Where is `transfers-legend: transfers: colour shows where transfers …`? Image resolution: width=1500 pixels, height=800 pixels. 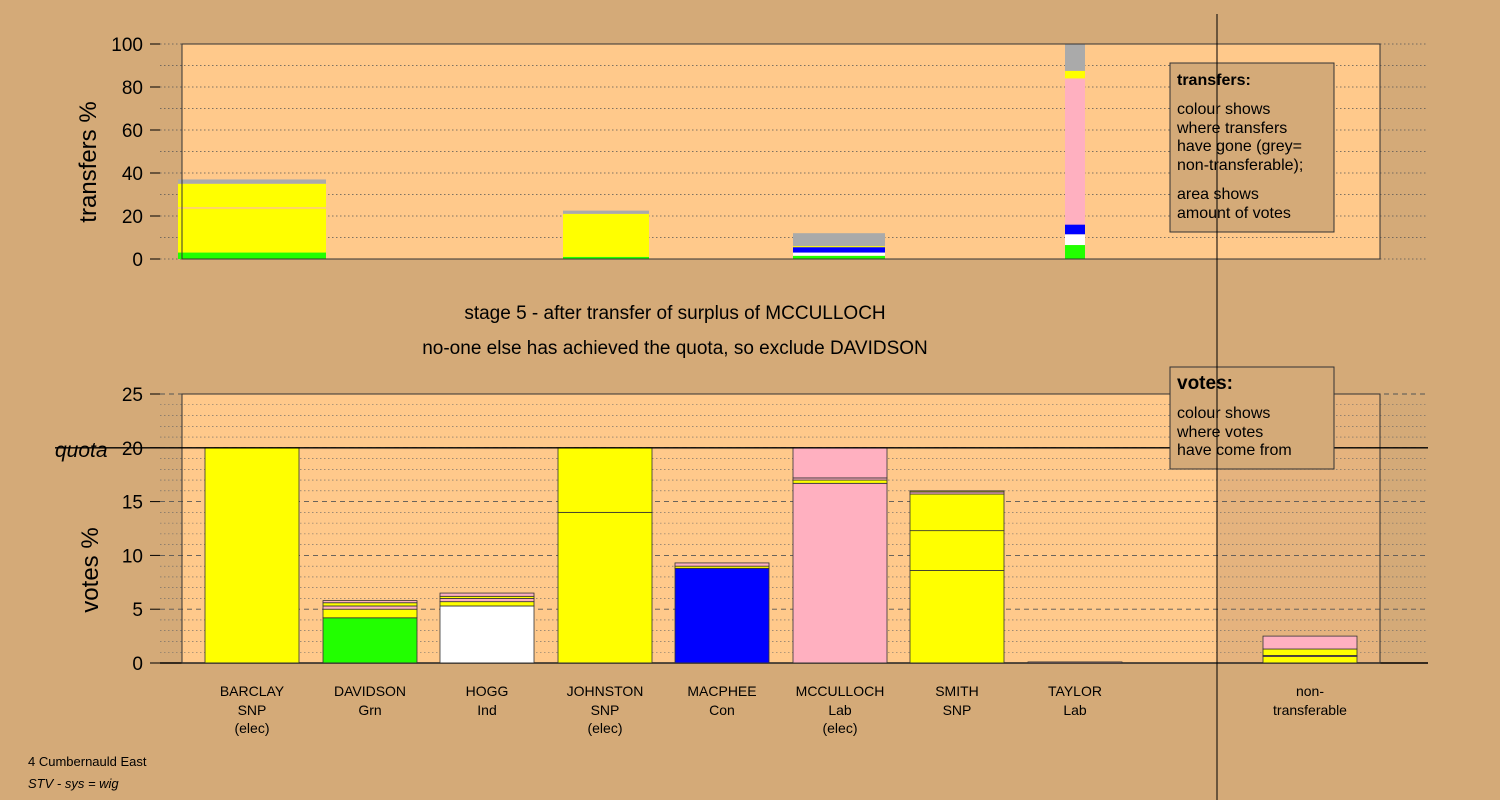 transfers-legend: transfers: colour shows where transfers … is located at coordinates (1252, 147).